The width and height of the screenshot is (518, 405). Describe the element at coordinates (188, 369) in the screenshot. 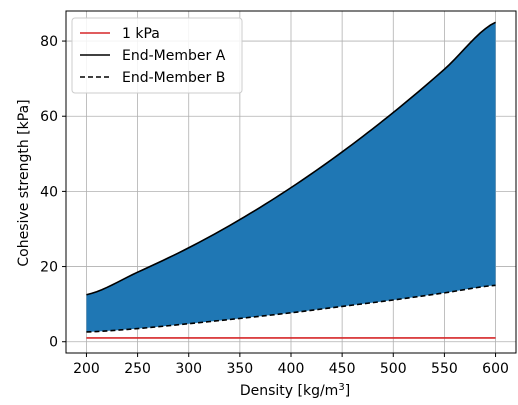

I see `x-tick-label: 300` at that location.